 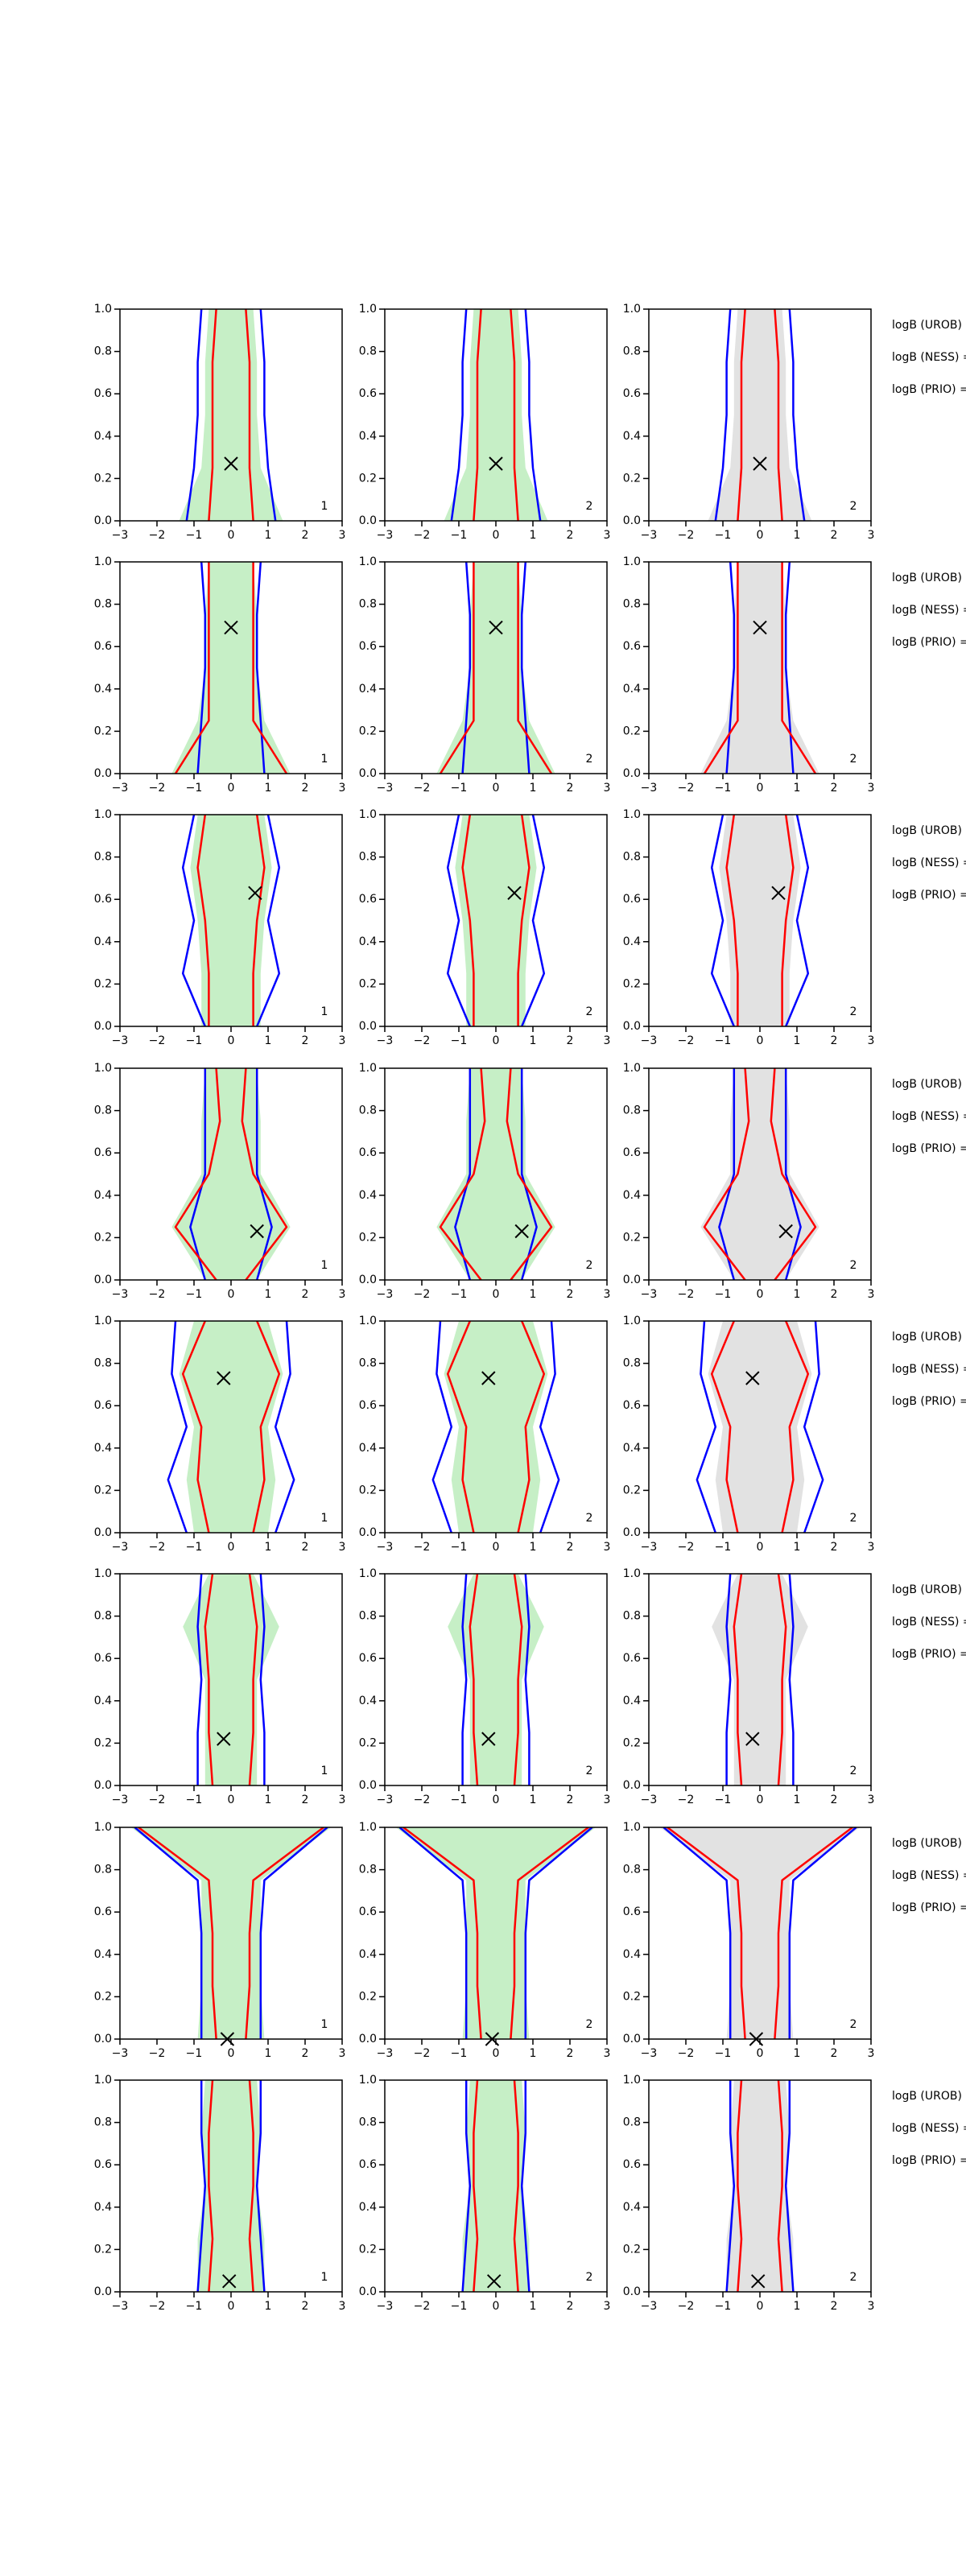 I want to click on annotation: logB (NESS) =, so click(x=929, y=610).